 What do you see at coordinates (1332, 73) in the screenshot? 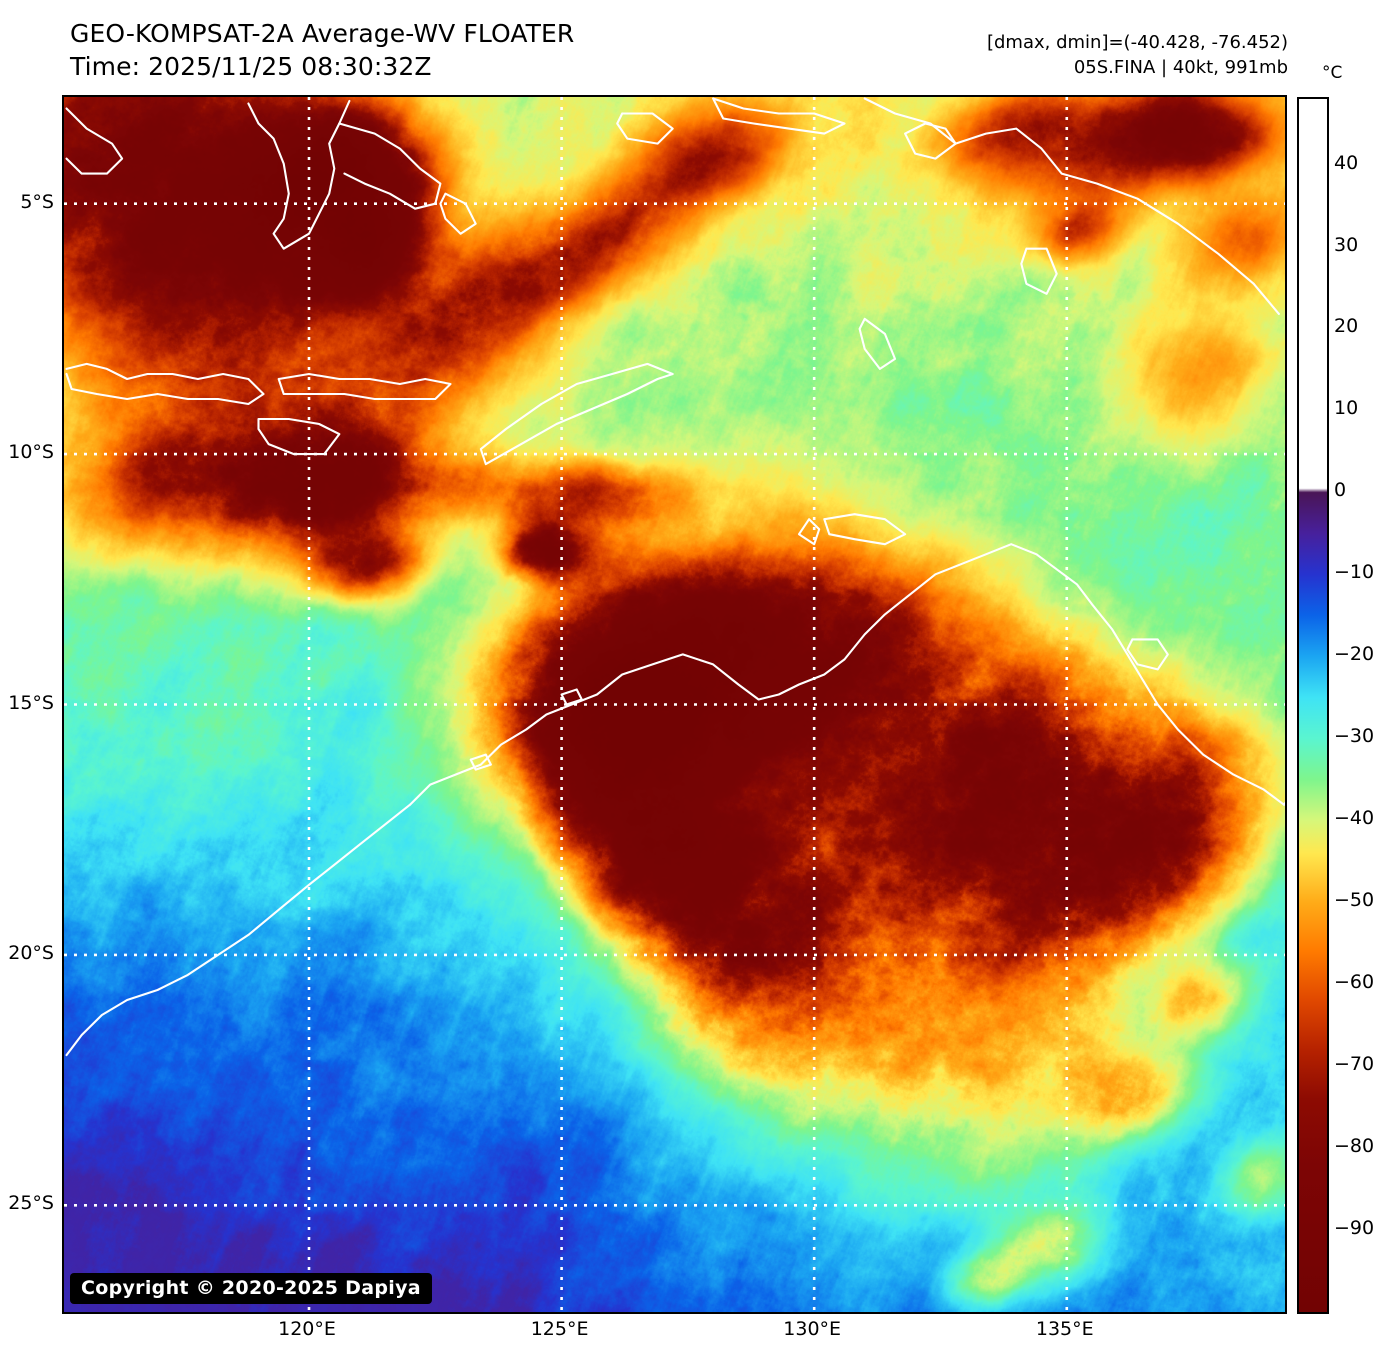
I see `colorbar-unit-label: °C` at bounding box center [1332, 73].